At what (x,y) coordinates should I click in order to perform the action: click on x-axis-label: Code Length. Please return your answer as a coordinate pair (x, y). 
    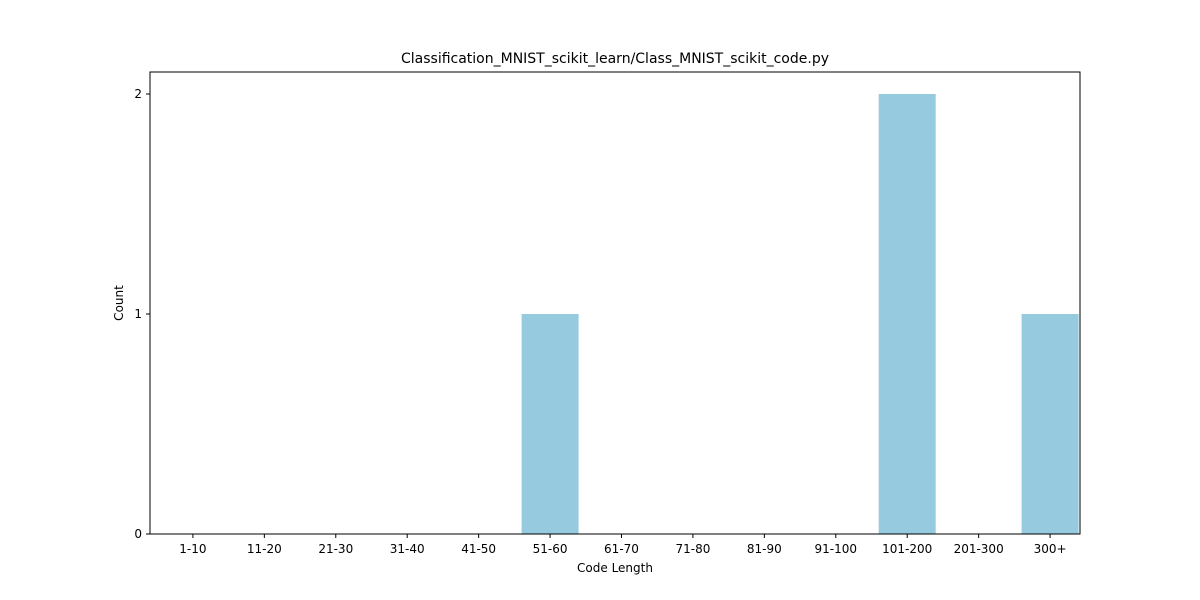
    Looking at the image, I should click on (615, 568).